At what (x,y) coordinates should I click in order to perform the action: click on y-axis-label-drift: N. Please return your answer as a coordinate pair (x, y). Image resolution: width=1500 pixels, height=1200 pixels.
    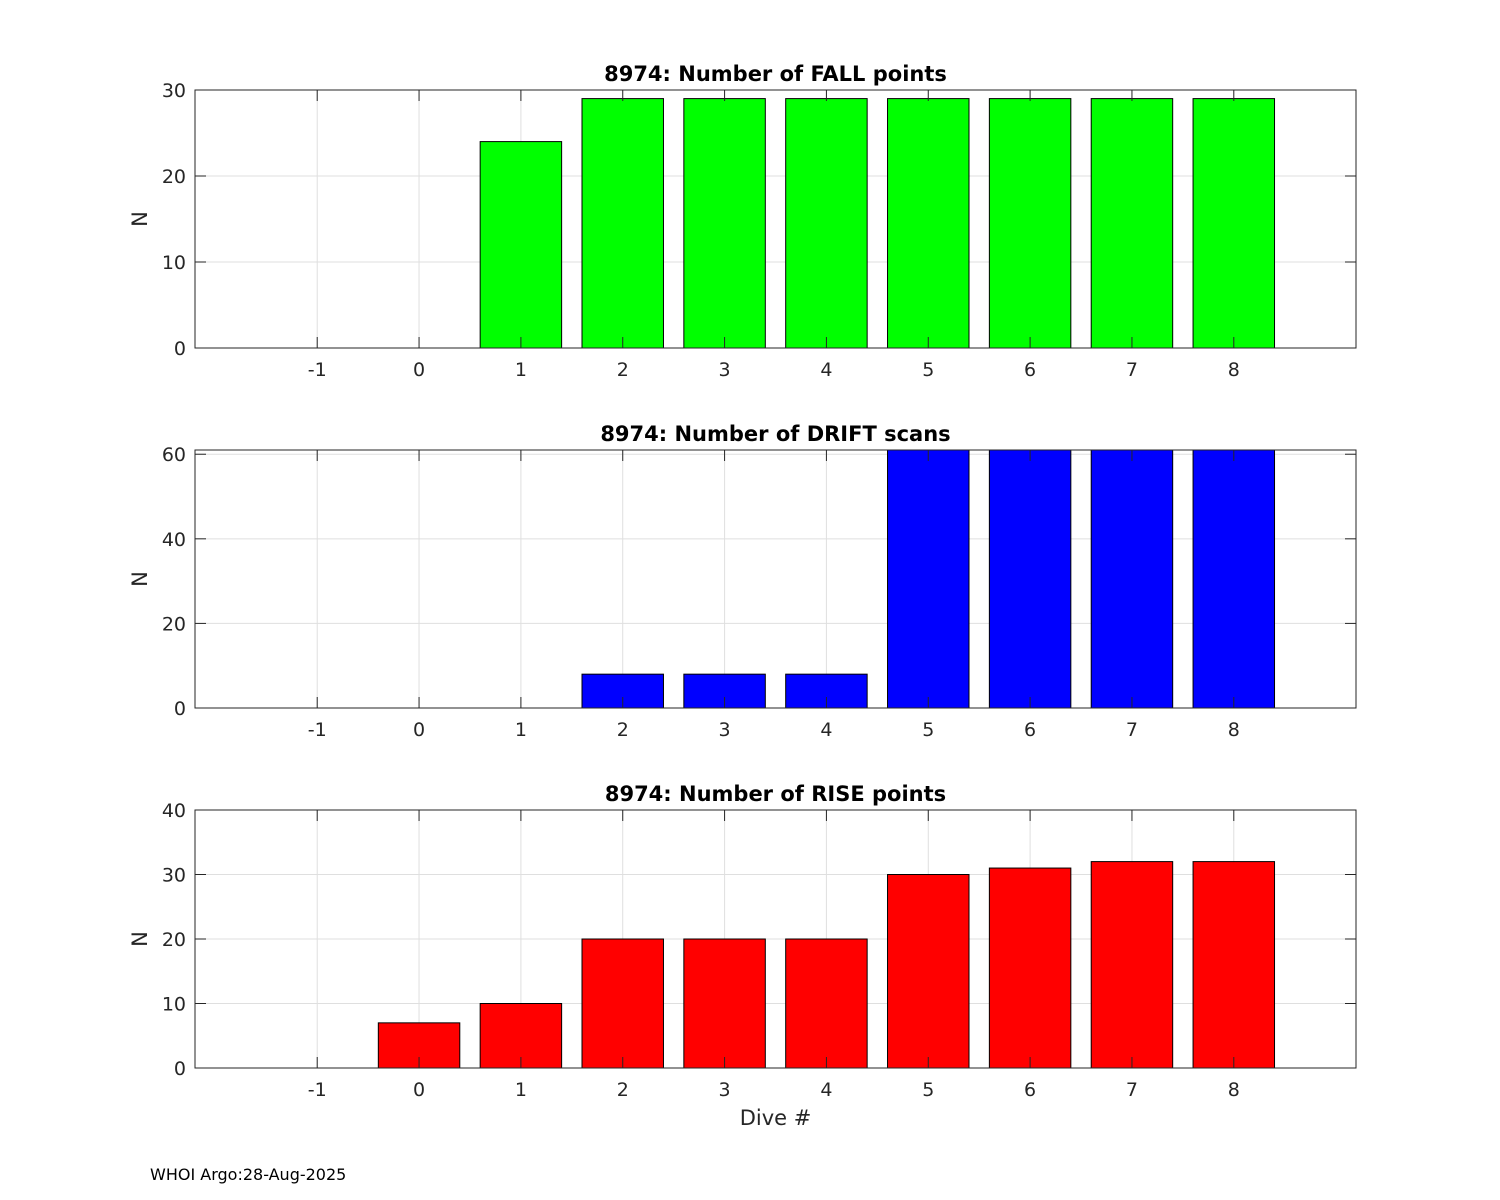
    Looking at the image, I should click on (140, 579).